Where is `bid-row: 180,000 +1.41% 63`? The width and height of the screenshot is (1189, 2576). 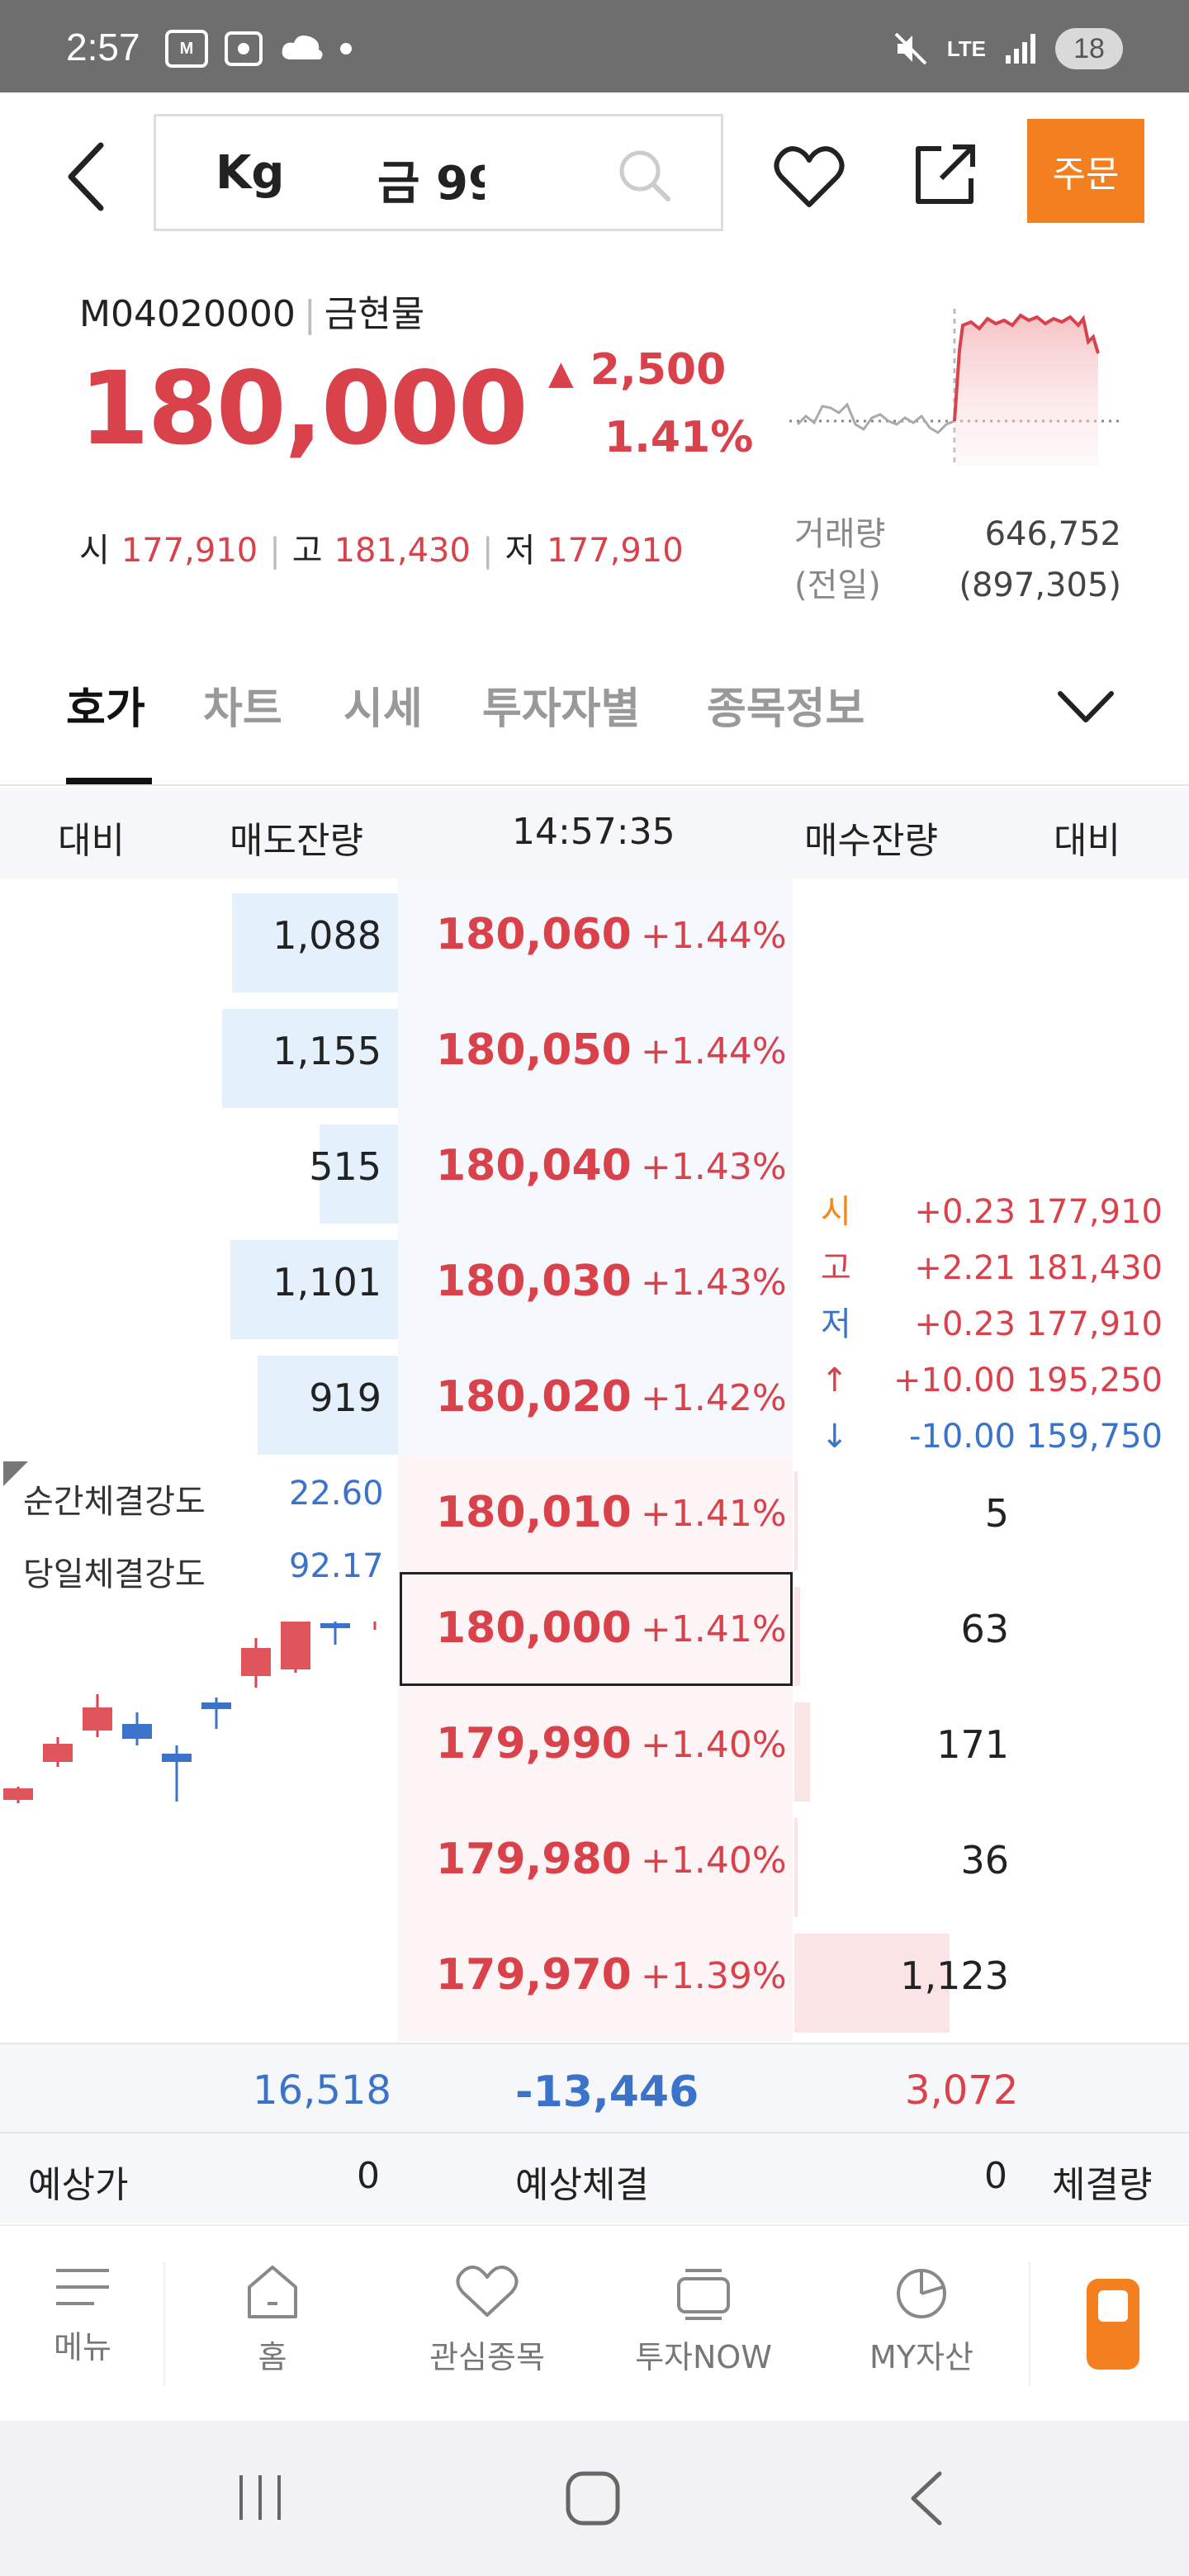
bid-row: 180,000 +1.41% 63 is located at coordinates (594, 1630).